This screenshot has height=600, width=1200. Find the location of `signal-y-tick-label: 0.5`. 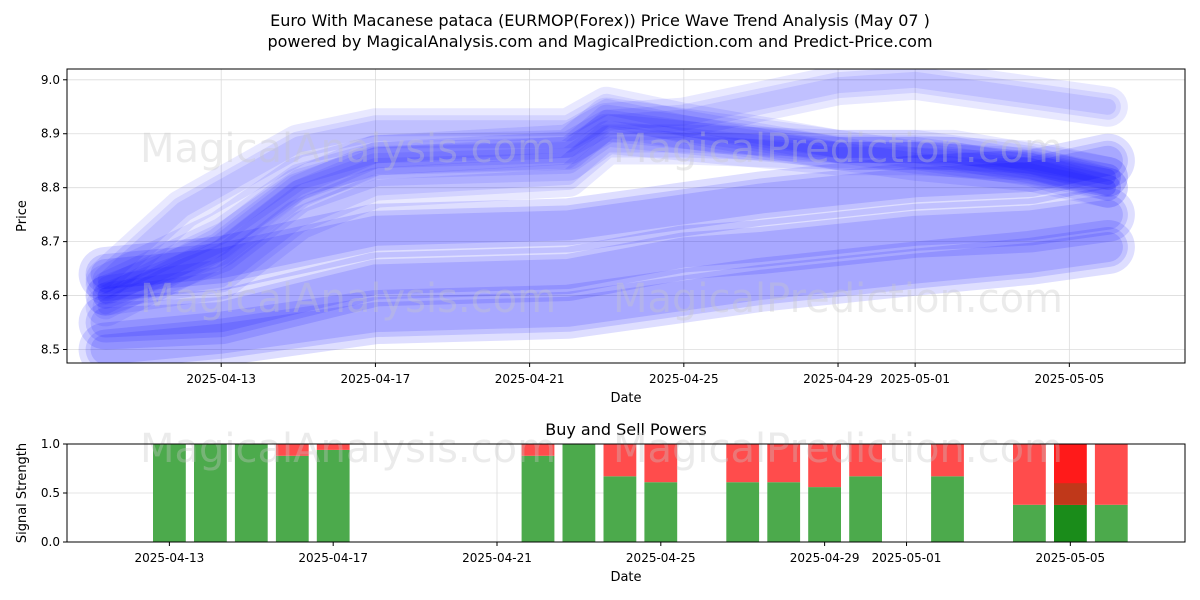

signal-y-tick-label: 0.5 is located at coordinates (50, 493).